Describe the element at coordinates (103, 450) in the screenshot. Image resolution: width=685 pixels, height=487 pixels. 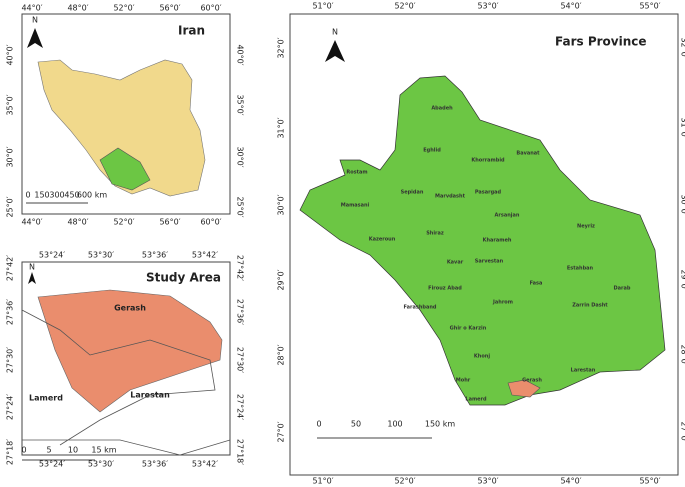
I see `scale-label: 15 km` at that location.